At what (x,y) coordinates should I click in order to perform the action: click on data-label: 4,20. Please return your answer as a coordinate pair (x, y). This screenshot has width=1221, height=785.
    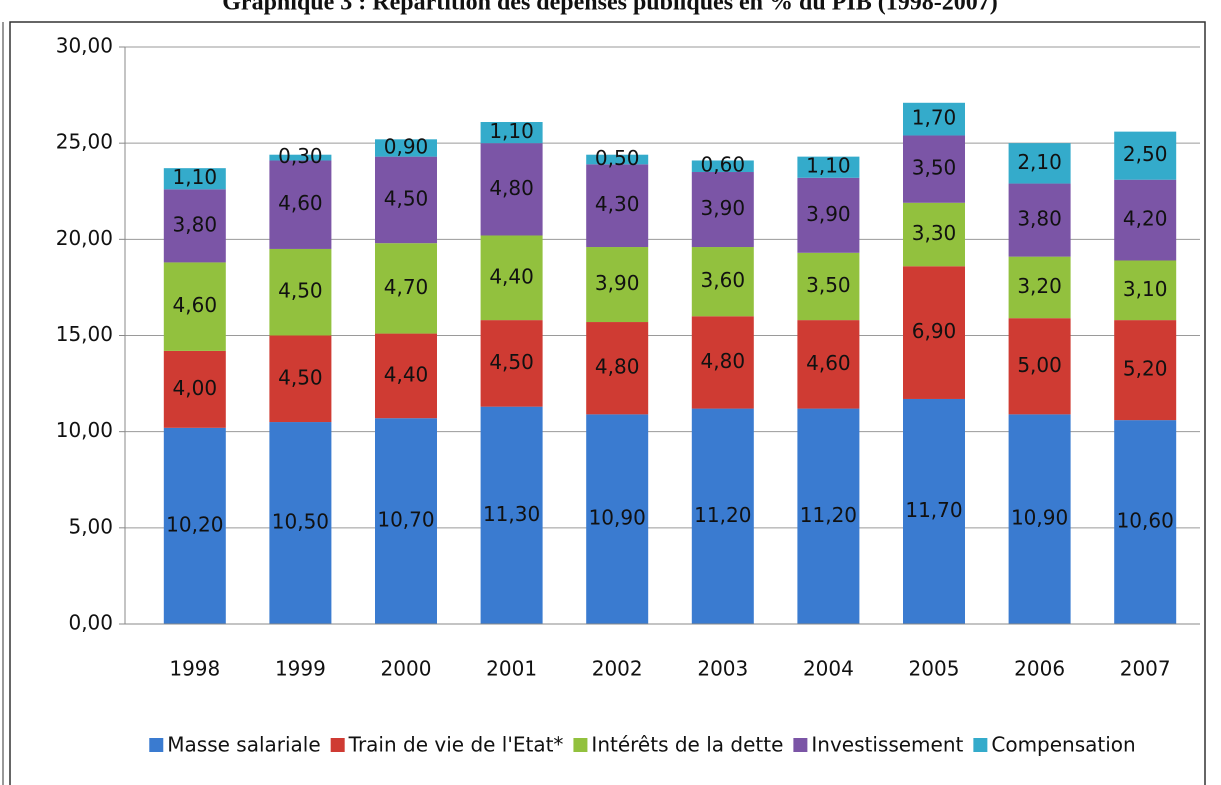
    Looking at the image, I should click on (1145, 219).